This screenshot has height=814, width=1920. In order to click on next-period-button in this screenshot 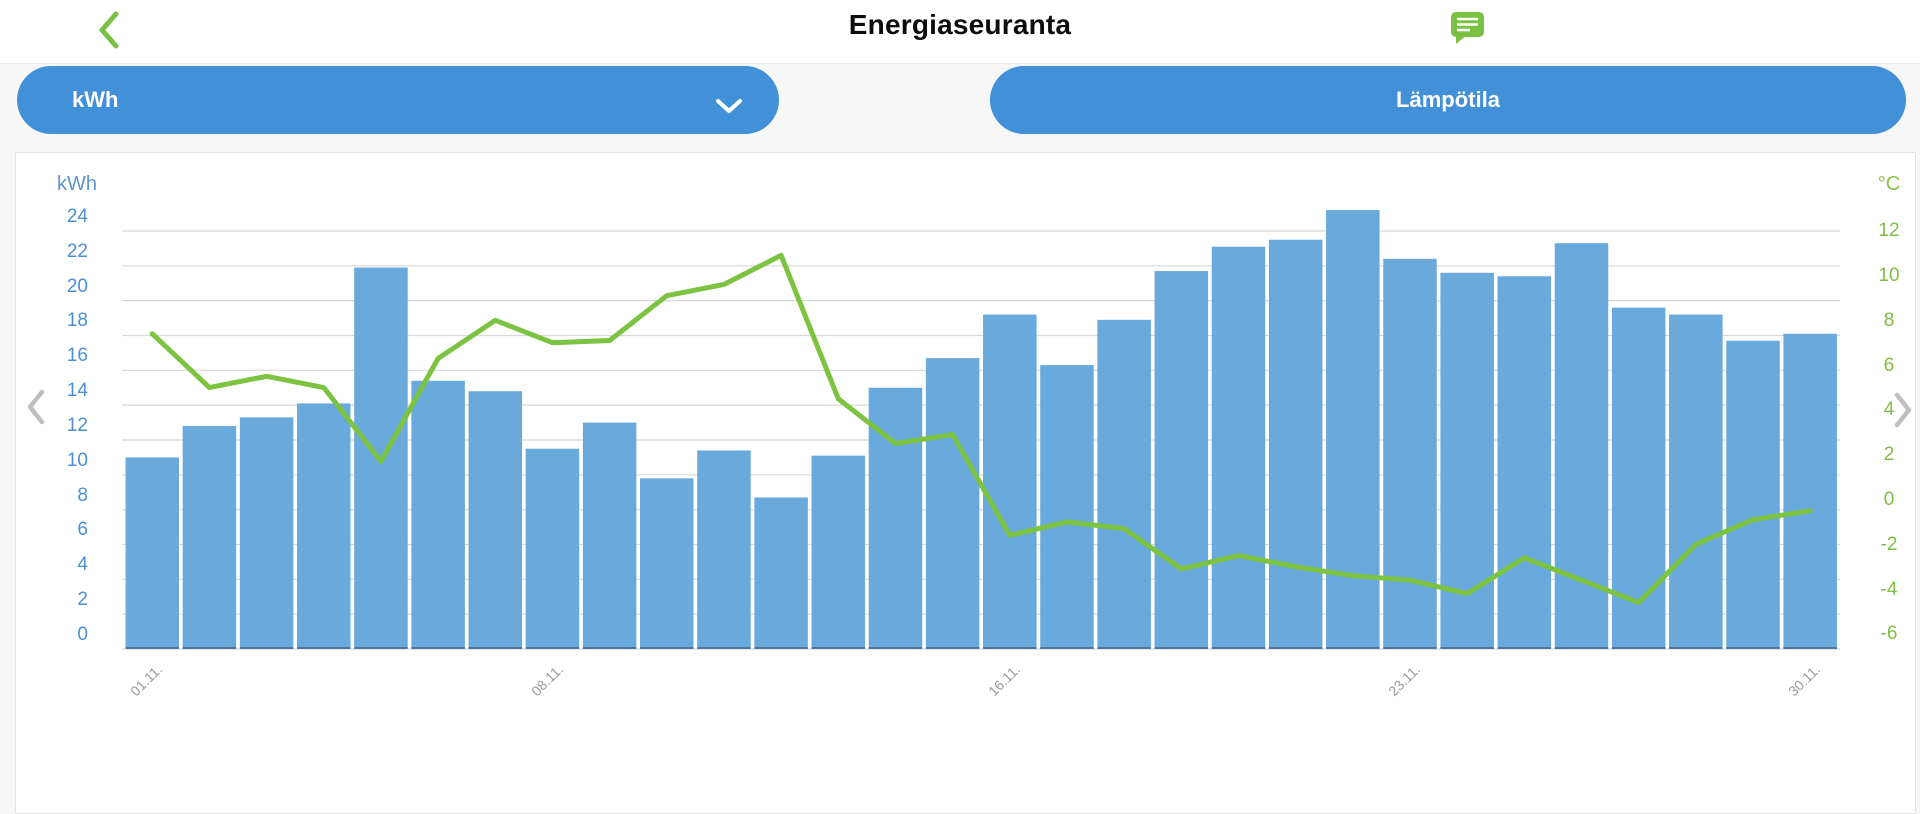, I will do `click(1903, 410)`.